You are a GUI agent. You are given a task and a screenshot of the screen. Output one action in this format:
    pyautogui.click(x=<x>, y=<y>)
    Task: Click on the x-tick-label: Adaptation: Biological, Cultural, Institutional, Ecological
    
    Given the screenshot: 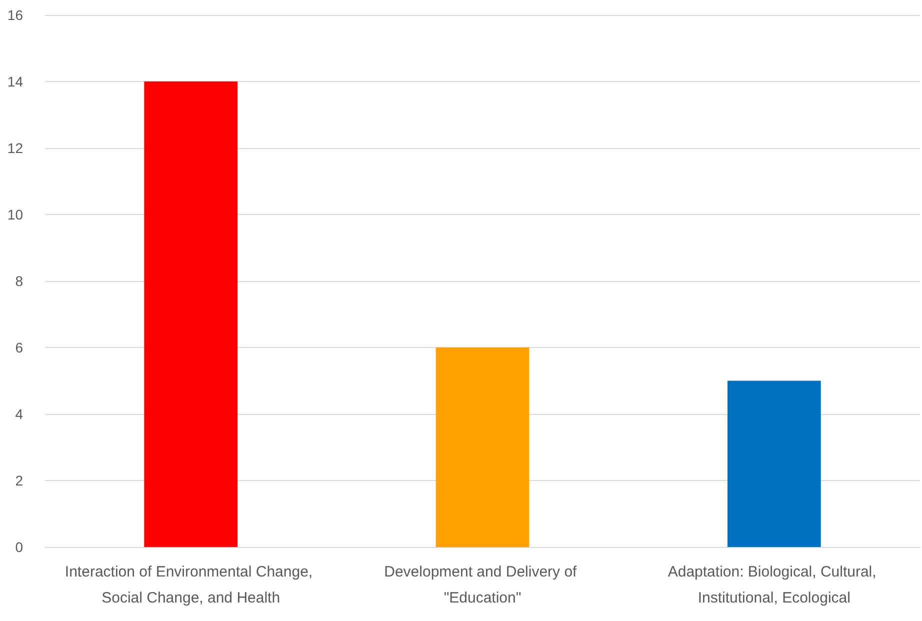 What is the action you would take?
    pyautogui.click(x=774, y=585)
    